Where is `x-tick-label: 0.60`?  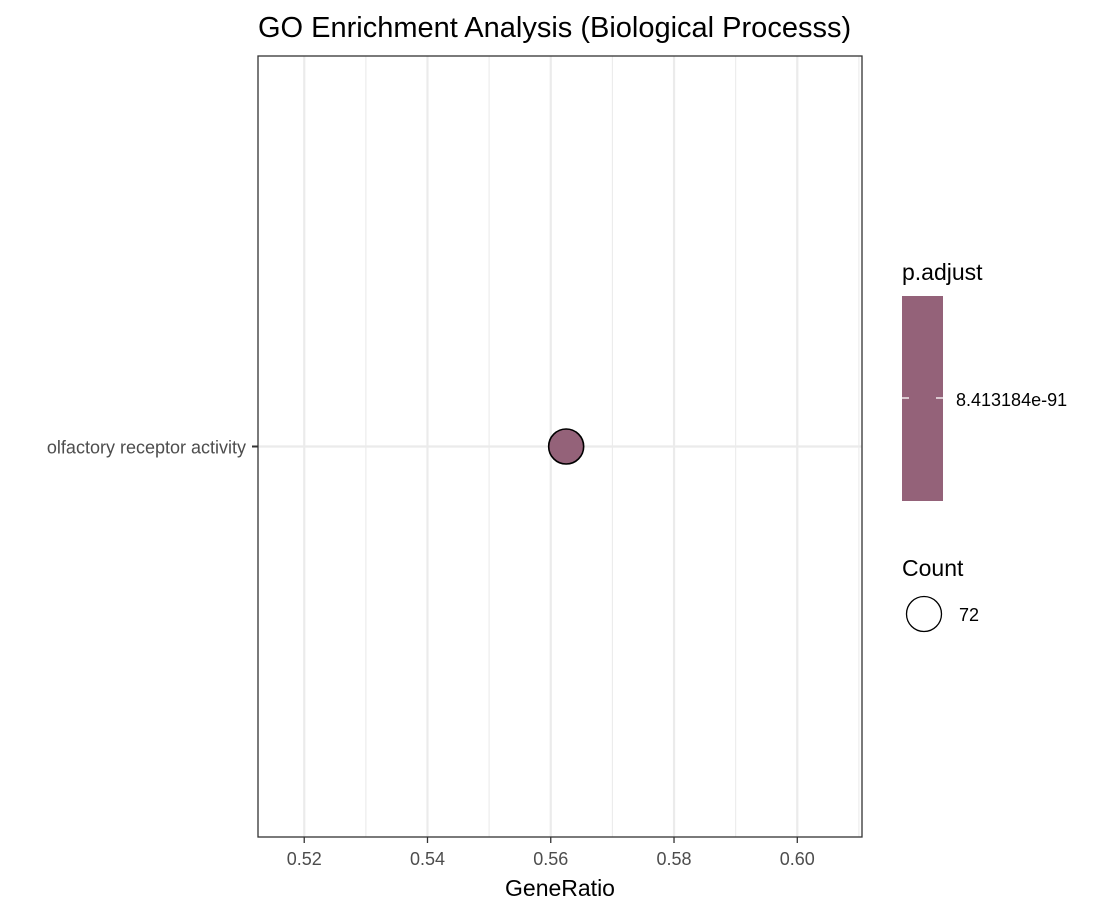
x-tick-label: 0.60 is located at coordinates (797, 859).